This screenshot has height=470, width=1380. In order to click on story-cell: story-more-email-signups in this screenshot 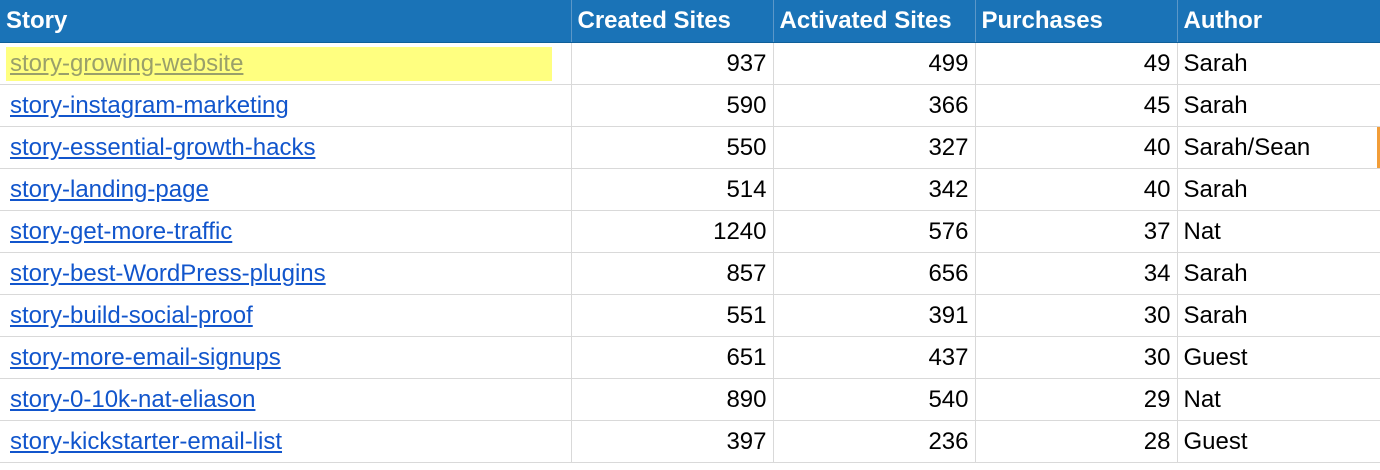, I will do `click(286, 357)`.